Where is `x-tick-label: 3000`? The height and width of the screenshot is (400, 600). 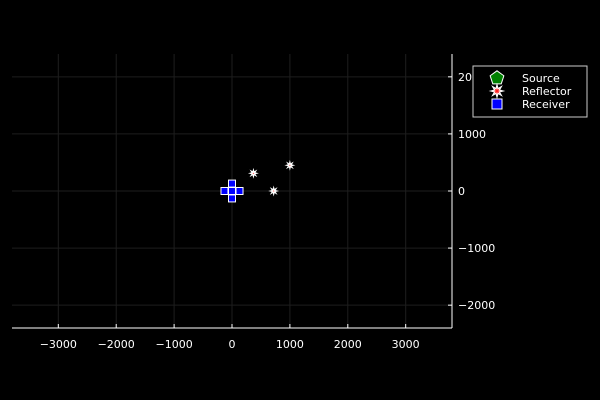
x-tick-label: 3000 is located at coordinates (406, 344).